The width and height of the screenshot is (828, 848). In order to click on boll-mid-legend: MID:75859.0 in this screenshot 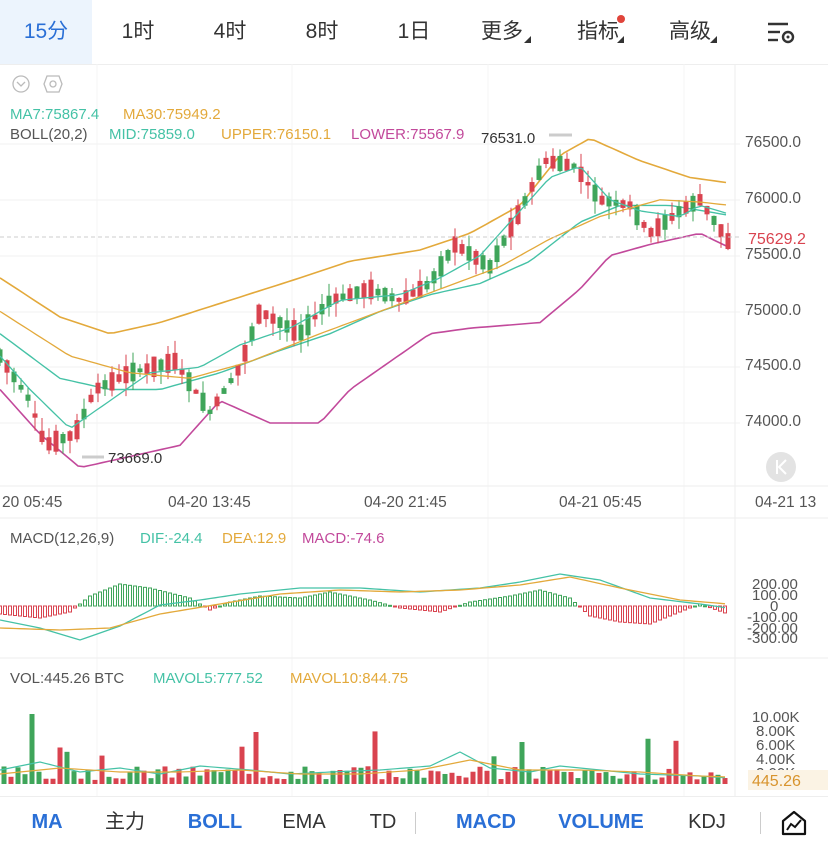, I will do `click(152, 134)`.